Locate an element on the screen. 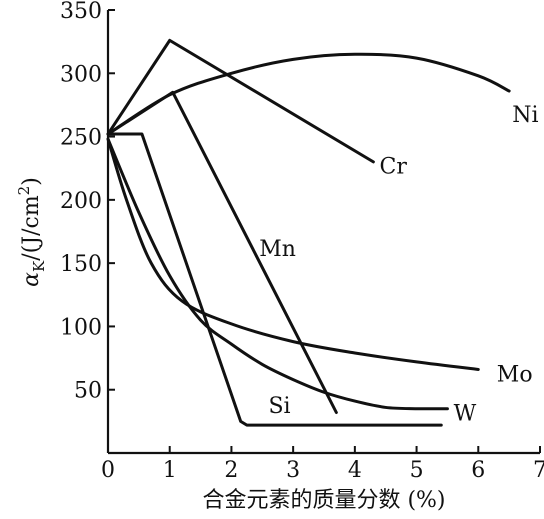 Image resolution: width=544 pixels, height=519 pixels. x-tick-label: 2 is located at coordinates (231, 470).